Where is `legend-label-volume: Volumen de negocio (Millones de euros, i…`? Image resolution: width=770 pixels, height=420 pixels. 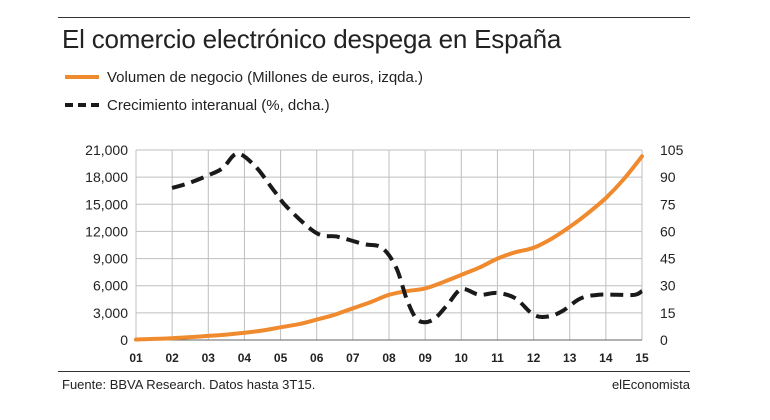
legend-label-volume: Volumen de negocio (Millones de euros, i… is located at coordinates (265, 77).